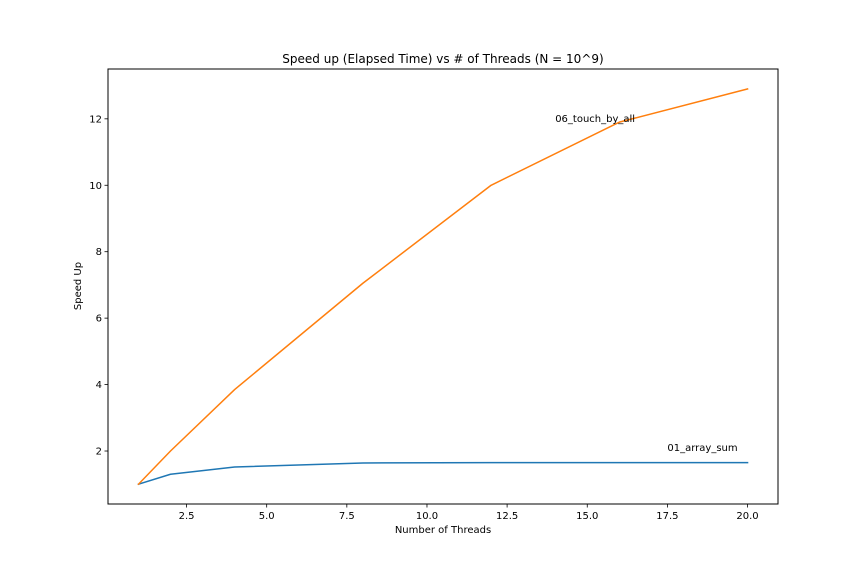 This screenshot has height=576, width=864. Describe the element at coordinates (443, 530) in the screenshot. I see `x-axis-label: Number of Threads` at that location.